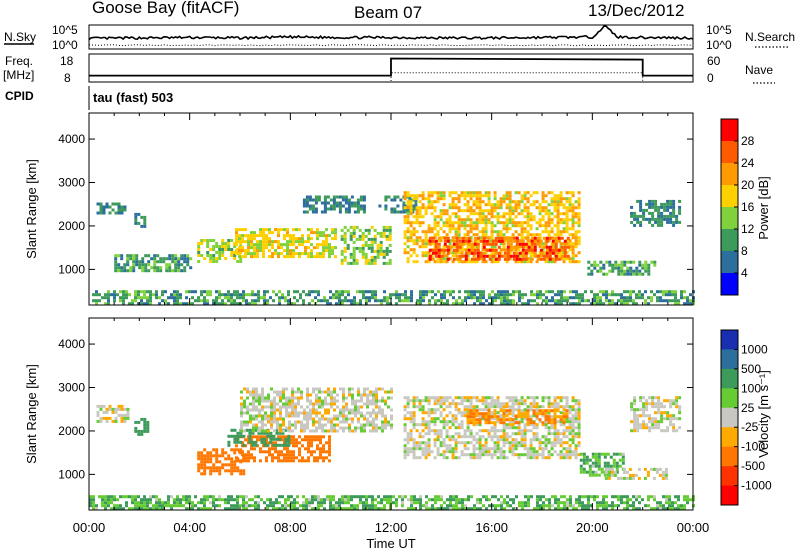 The image size is (800, 554). What do you see at coordinates (19, 96) in the screenshot?
I see `cpid-label: CPID` at bounding box center [19, 96].